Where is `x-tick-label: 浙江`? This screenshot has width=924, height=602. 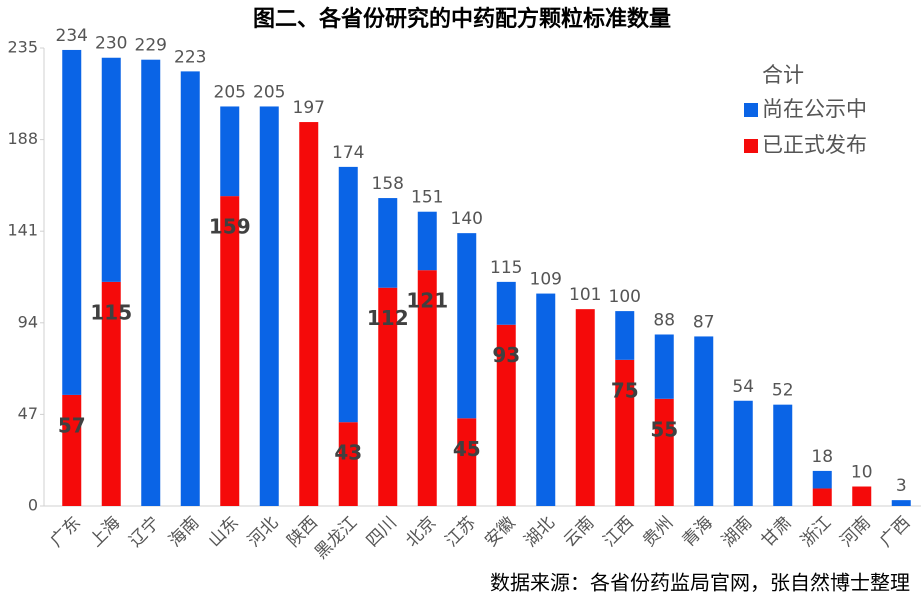 x-tick-label: 浙江 is located at coordinates (816, 532).